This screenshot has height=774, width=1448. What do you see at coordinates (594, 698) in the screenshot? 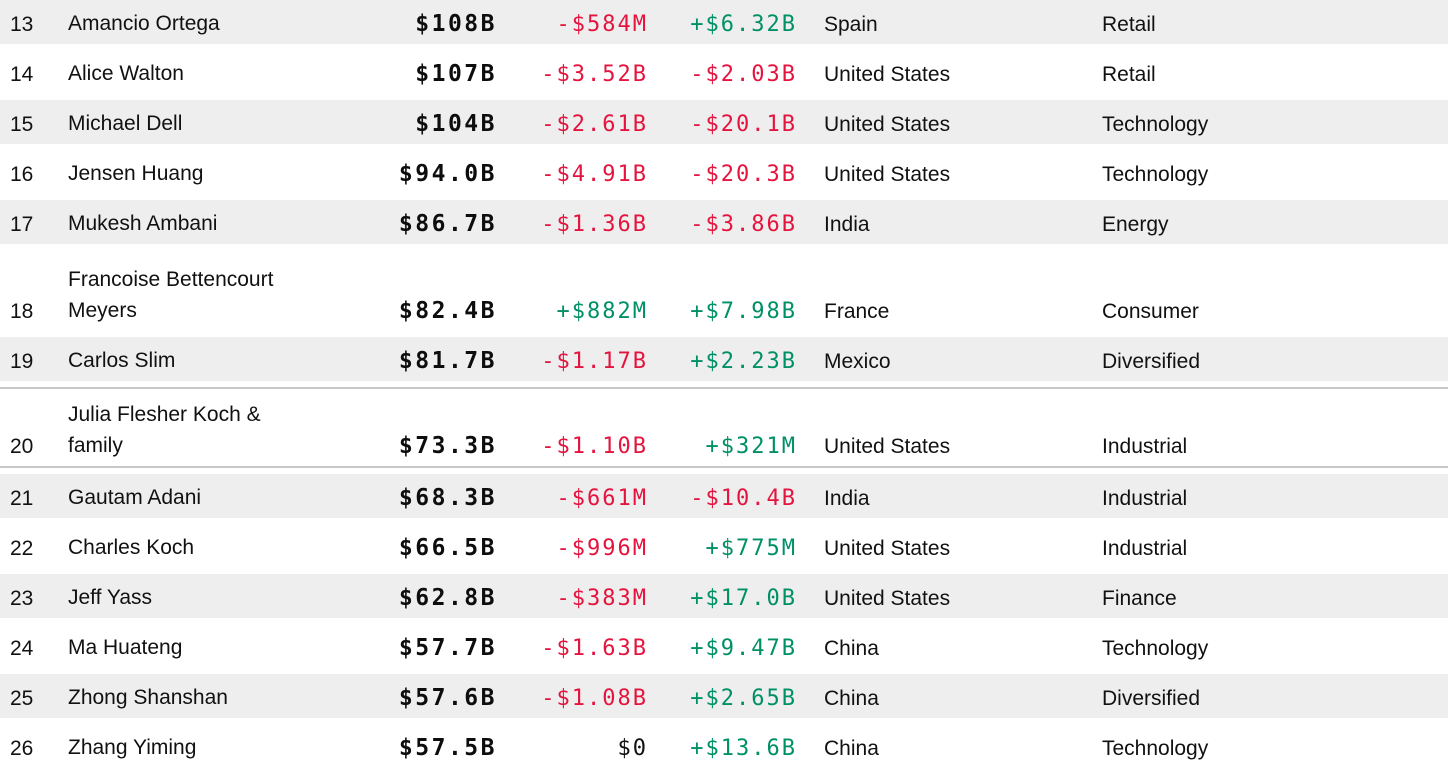
I see `daily-change-cell: -$1.08B` at bounding box center [594, 698].